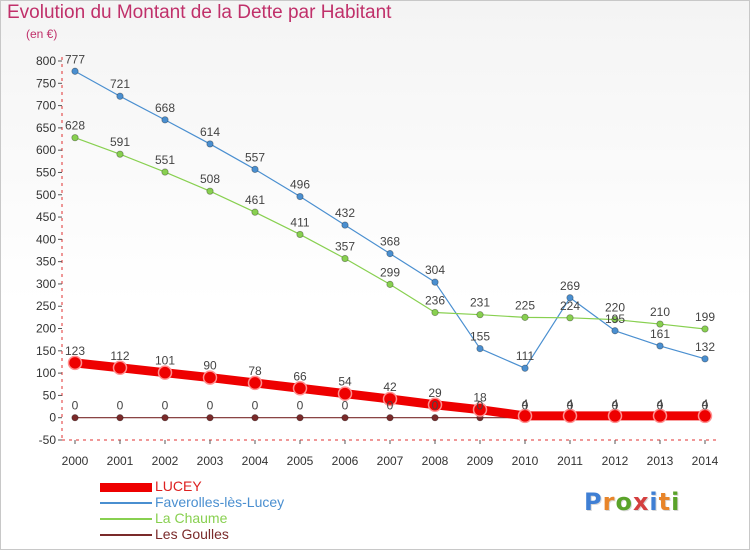 This screenshot has width=750, height=550. I want to click on x-tick-label: 2012, so click(615, 461).